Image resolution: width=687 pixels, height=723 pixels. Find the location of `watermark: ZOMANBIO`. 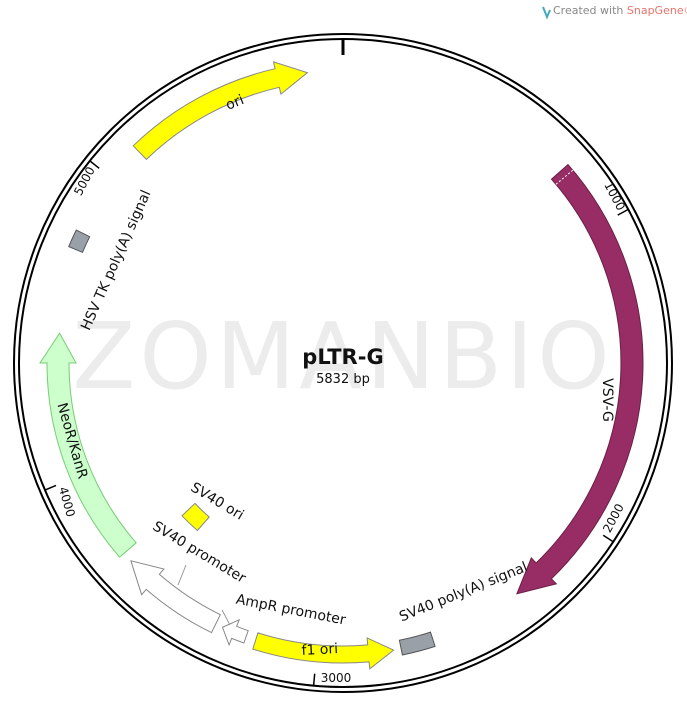

watermark: ZOMANBIO is located at coordinates (342, 356).